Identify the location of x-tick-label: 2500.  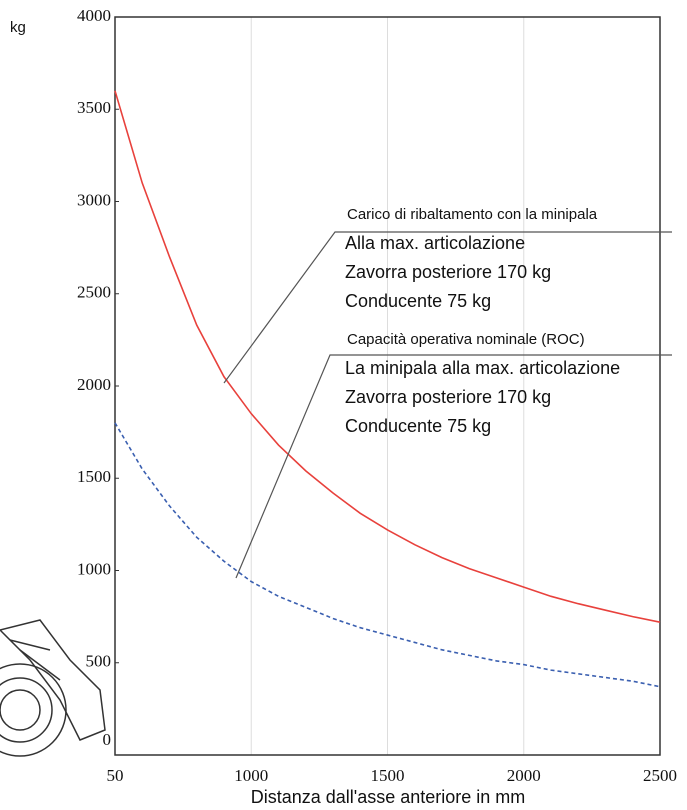
(660, 775).